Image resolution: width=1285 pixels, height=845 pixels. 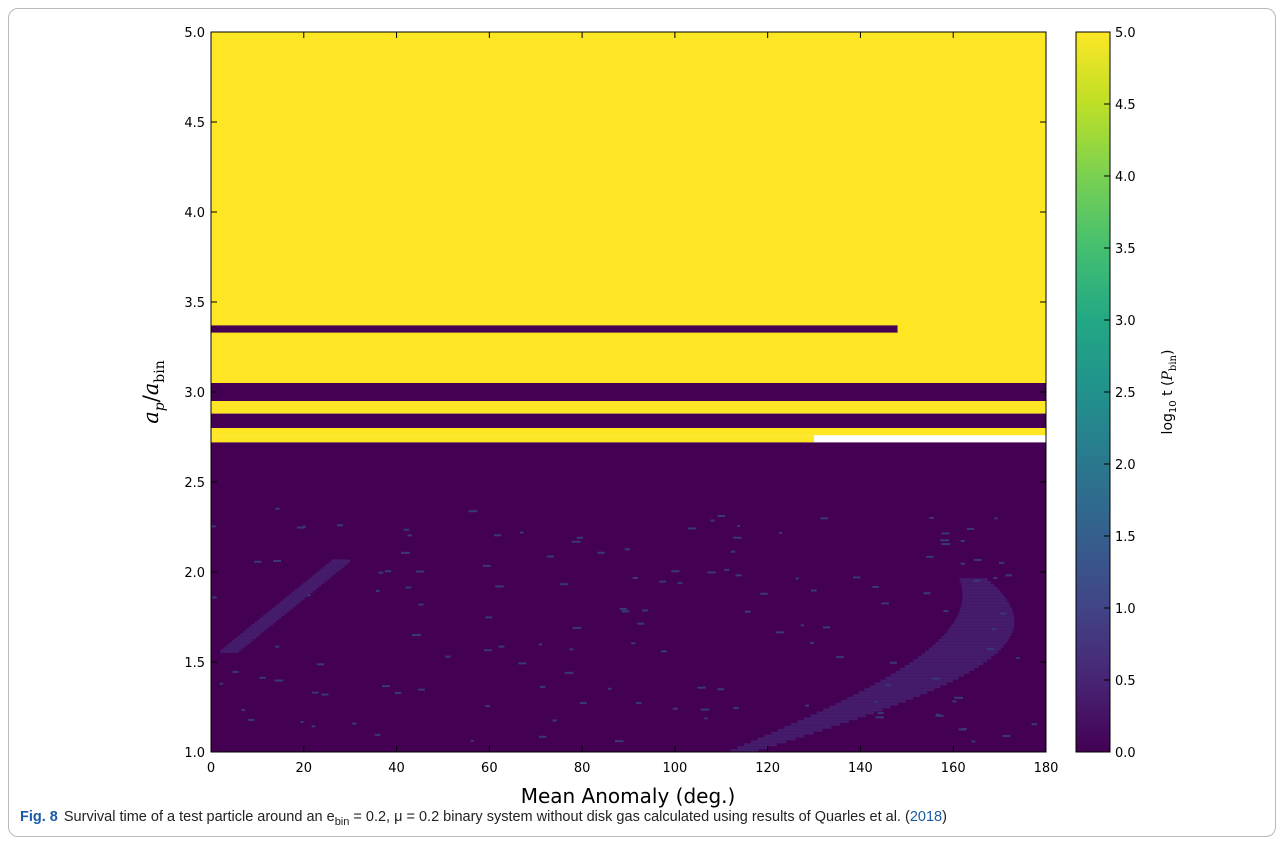 What do you see at coordinates (342, 821) in the screenshot?
I see `caption-sub-bin: bin` at bounding box center [342, 821].